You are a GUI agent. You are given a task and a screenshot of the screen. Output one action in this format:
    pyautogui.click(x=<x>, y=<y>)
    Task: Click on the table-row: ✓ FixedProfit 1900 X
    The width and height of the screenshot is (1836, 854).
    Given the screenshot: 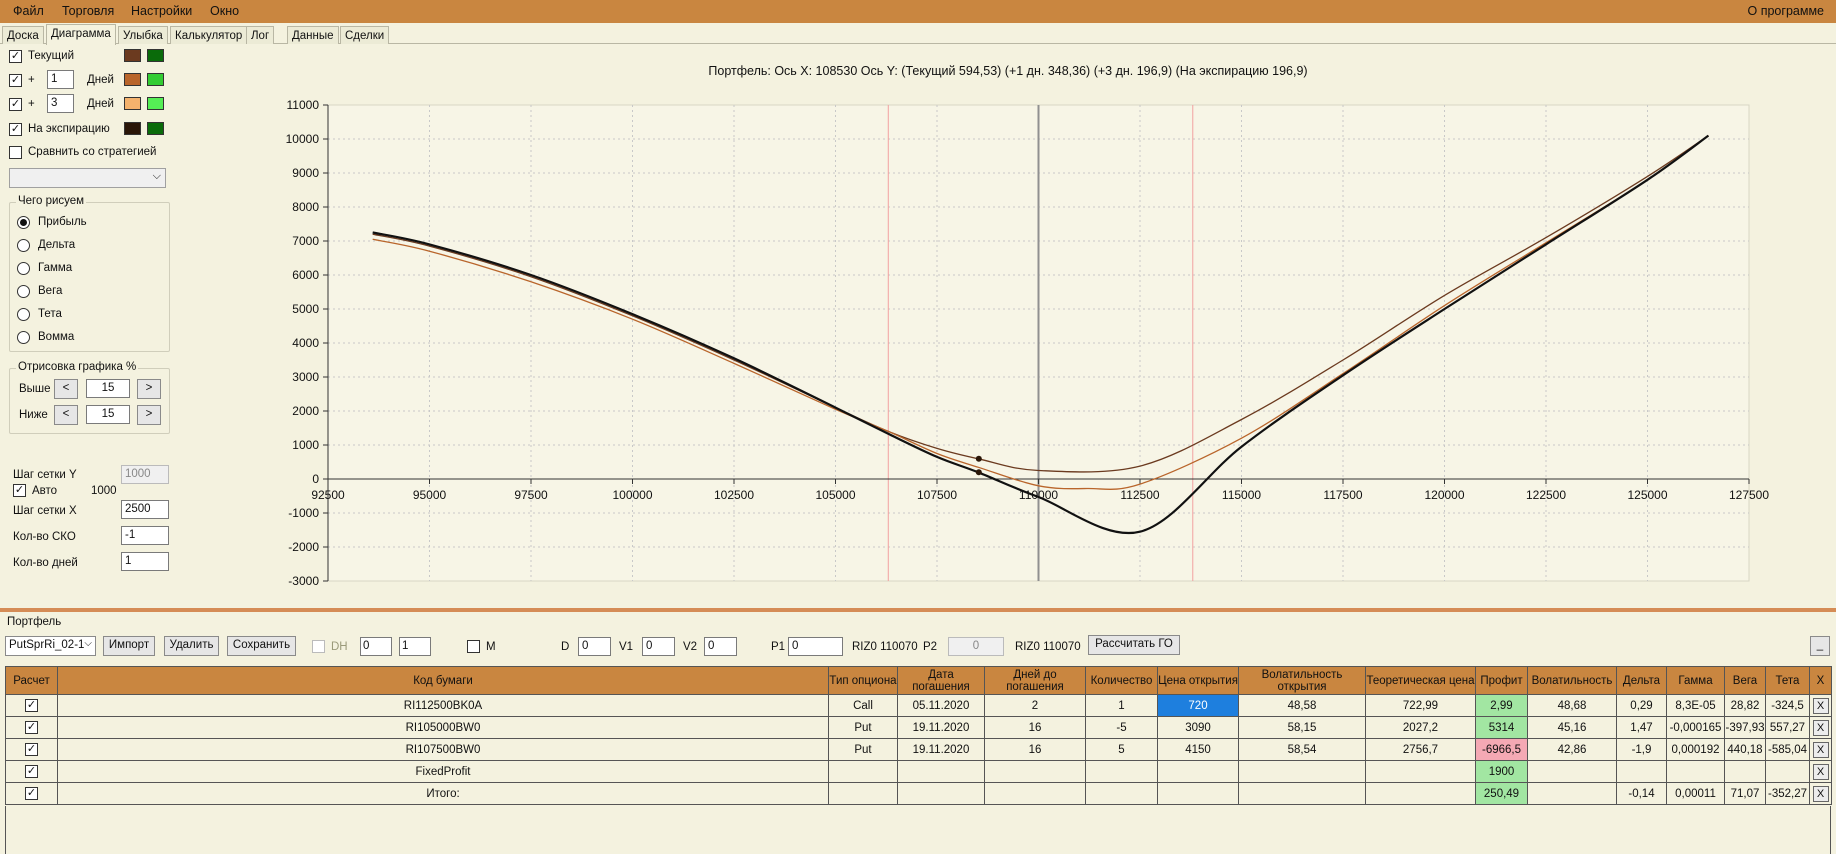 What is the action you would take?
    pyautogui.click(x=918, y=771)
    